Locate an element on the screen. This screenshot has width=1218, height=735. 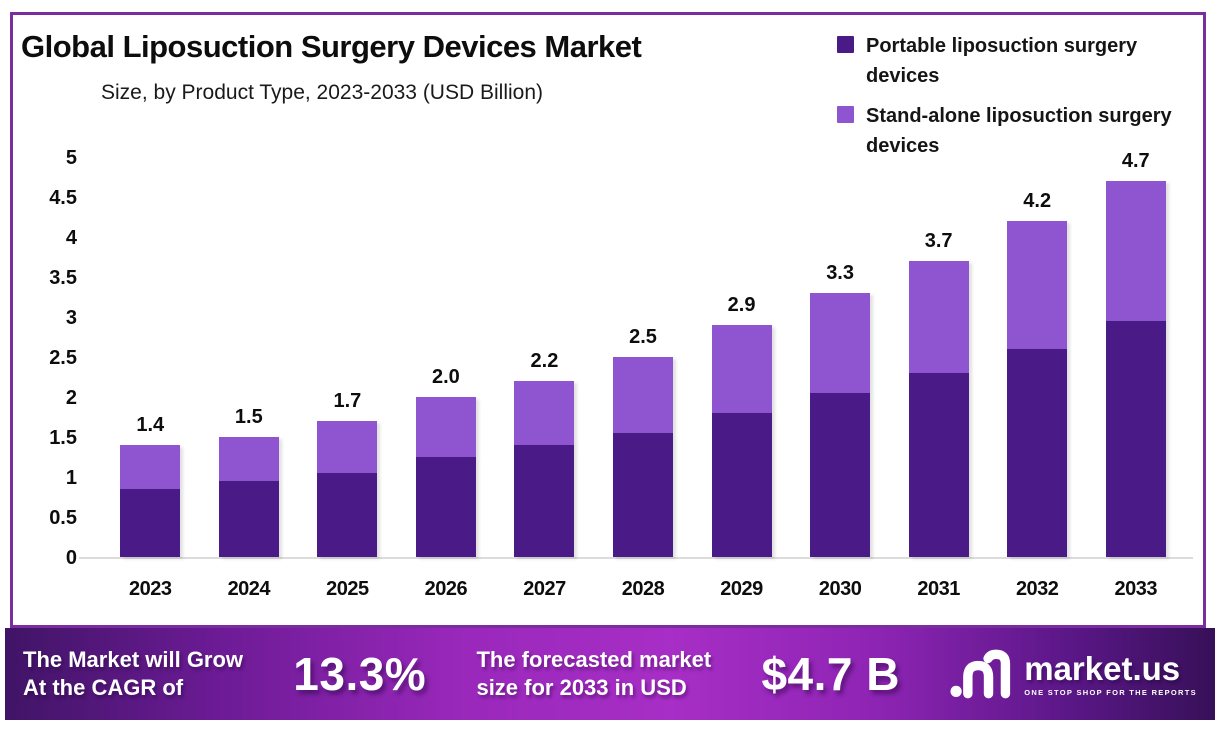
bar-total-label: 2.5 is located at coordinates (643, 337).